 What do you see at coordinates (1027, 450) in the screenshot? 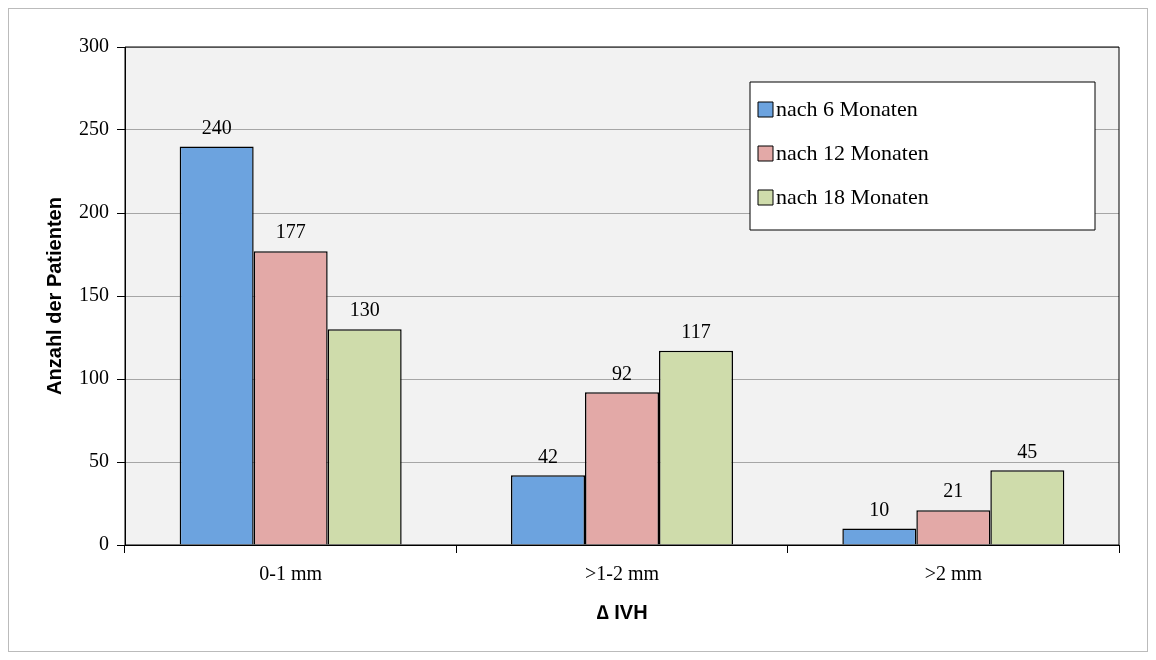
I see `data-label: 45` at bounding box center [1027, 450].